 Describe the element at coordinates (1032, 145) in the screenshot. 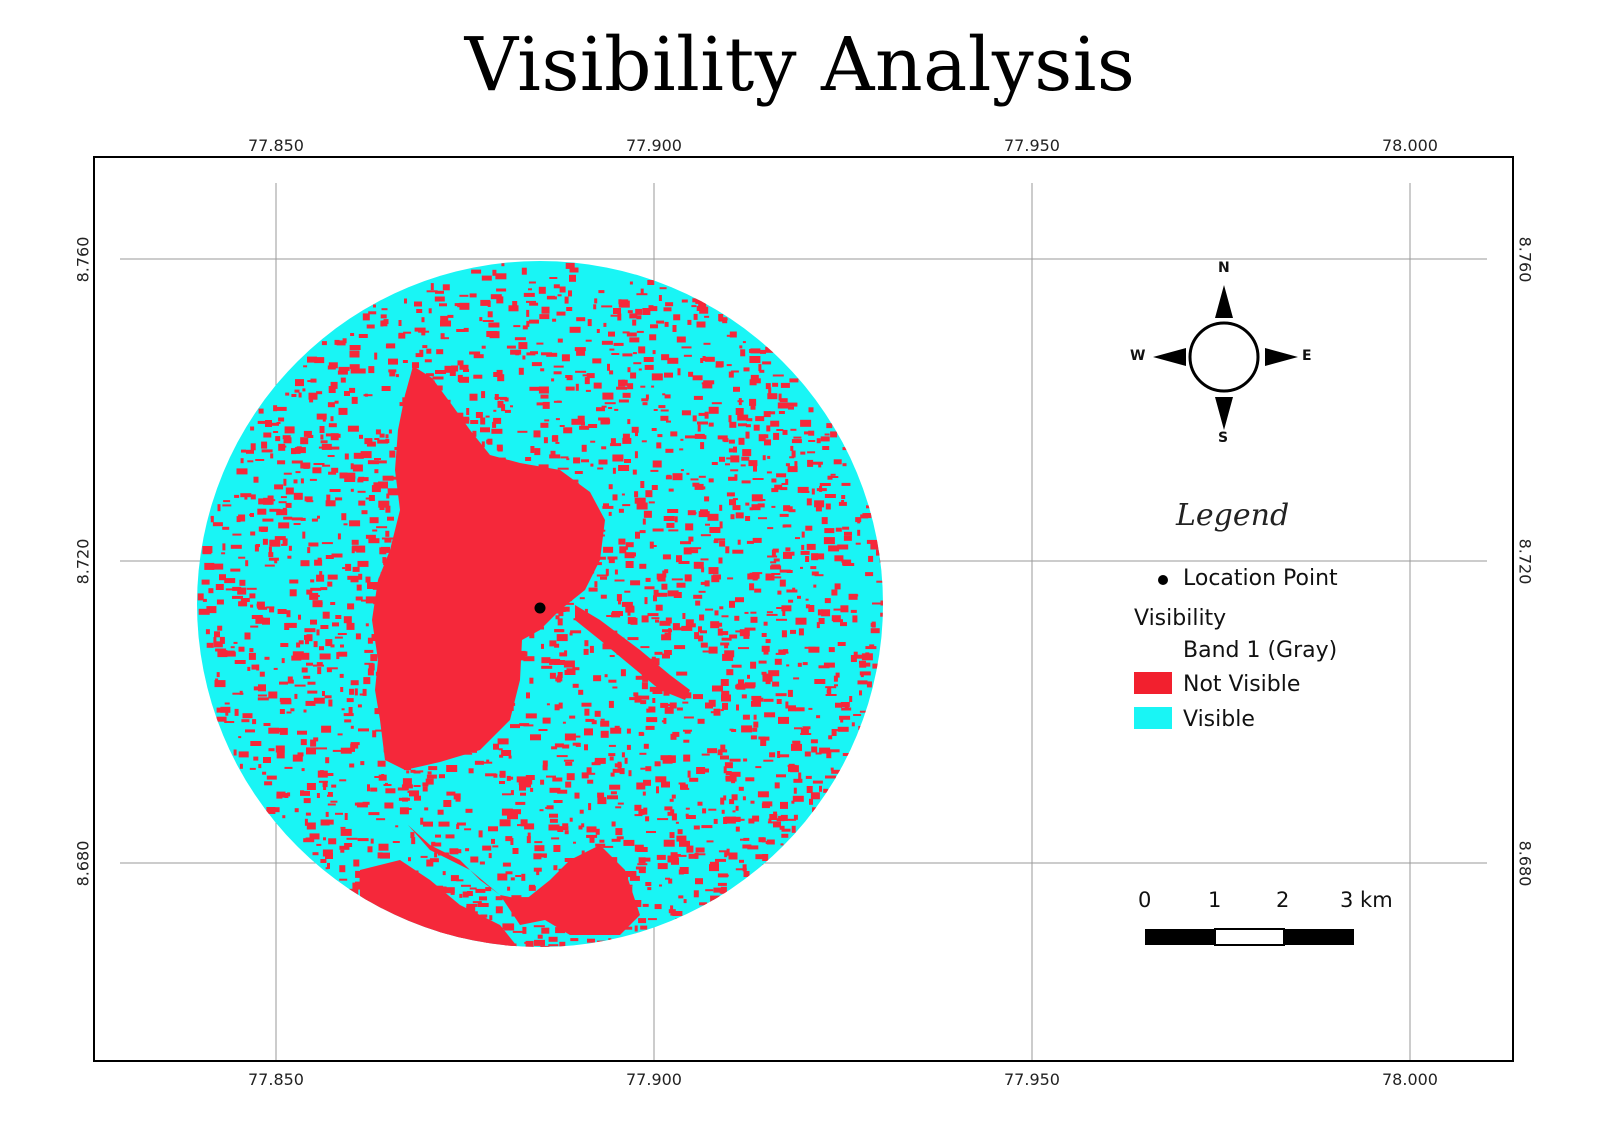

I see `tick-top-x2: 77.950` at that location.